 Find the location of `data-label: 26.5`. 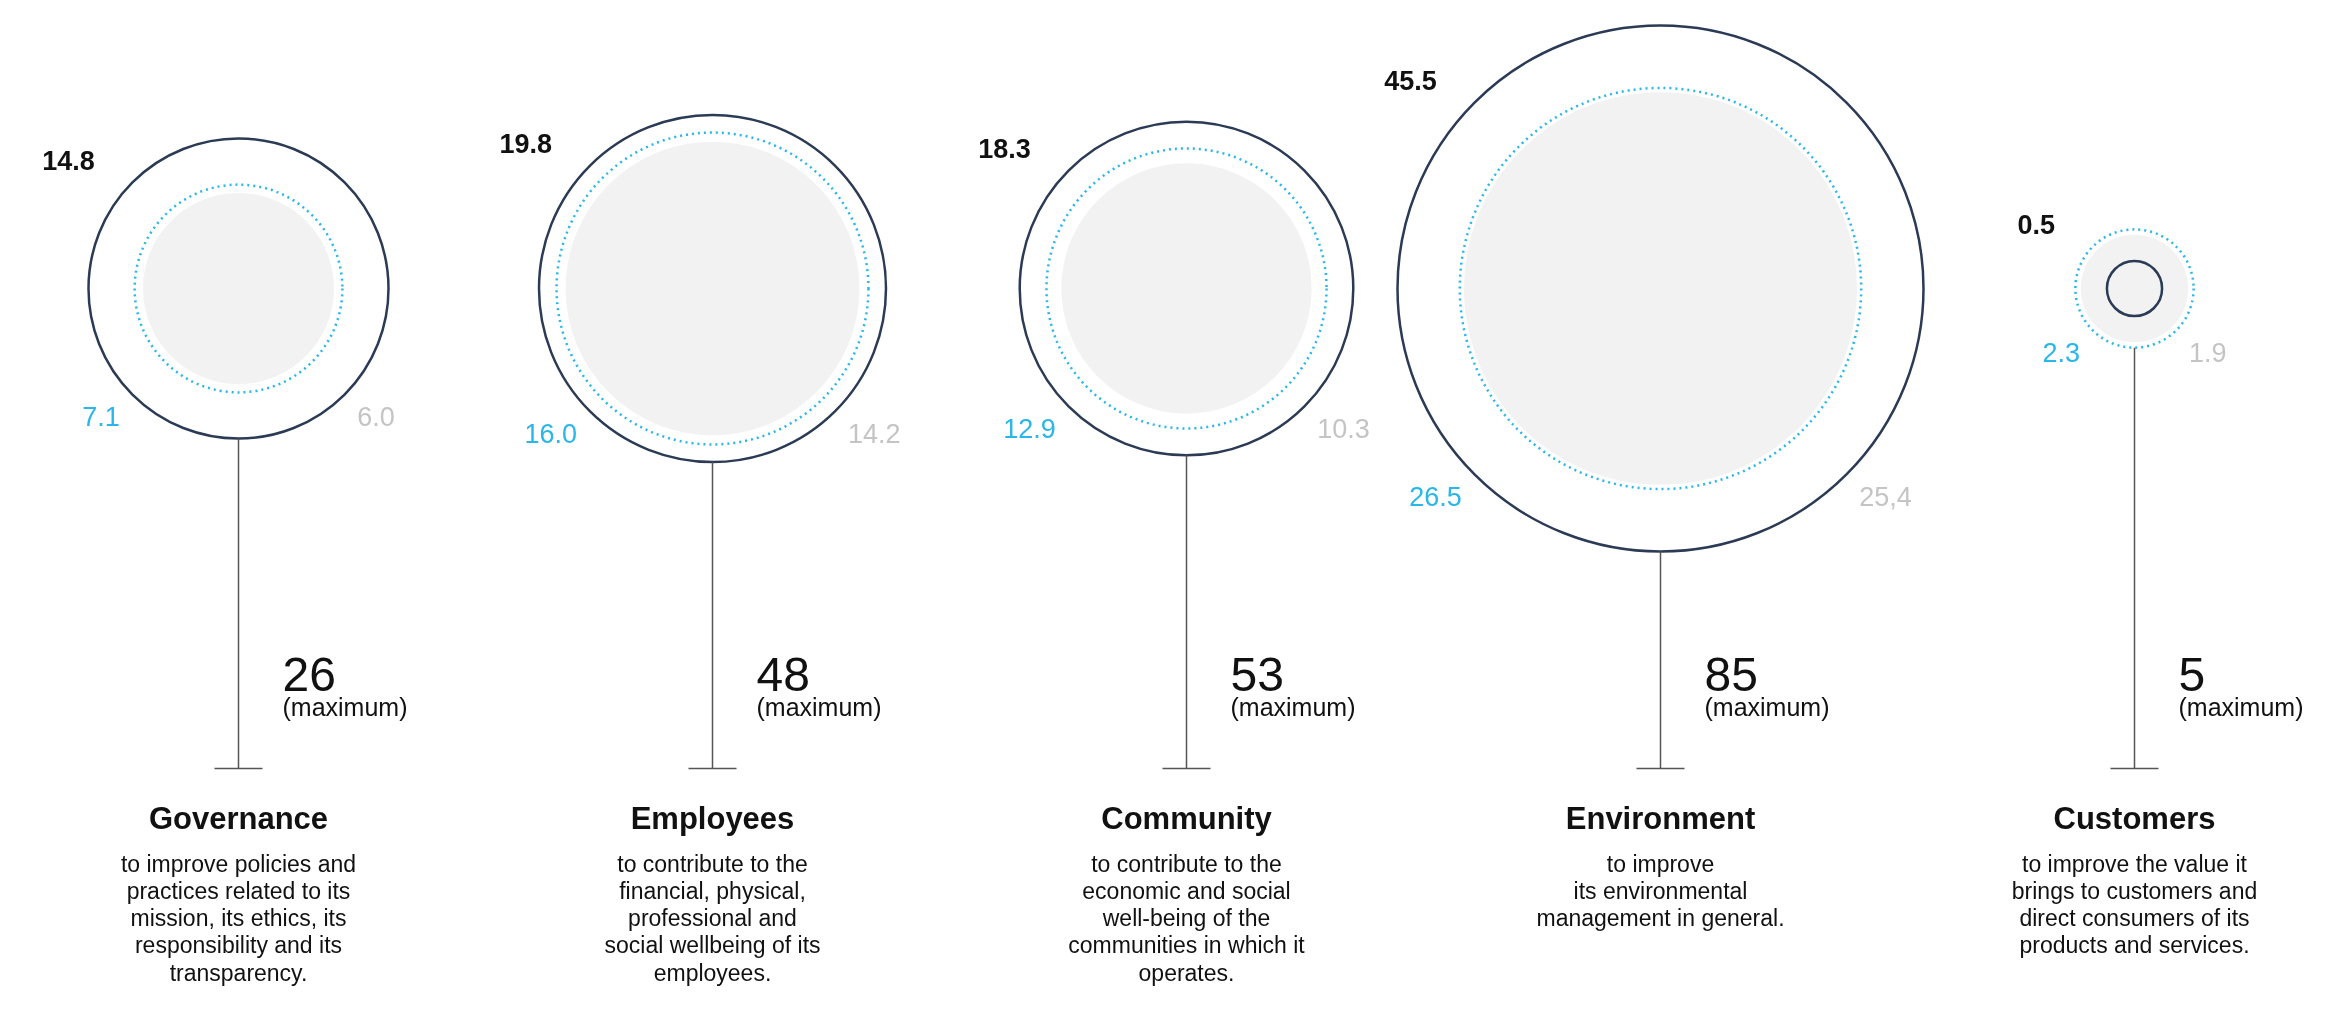

data-label: 26.5 is located at coordinates (1435, 497).